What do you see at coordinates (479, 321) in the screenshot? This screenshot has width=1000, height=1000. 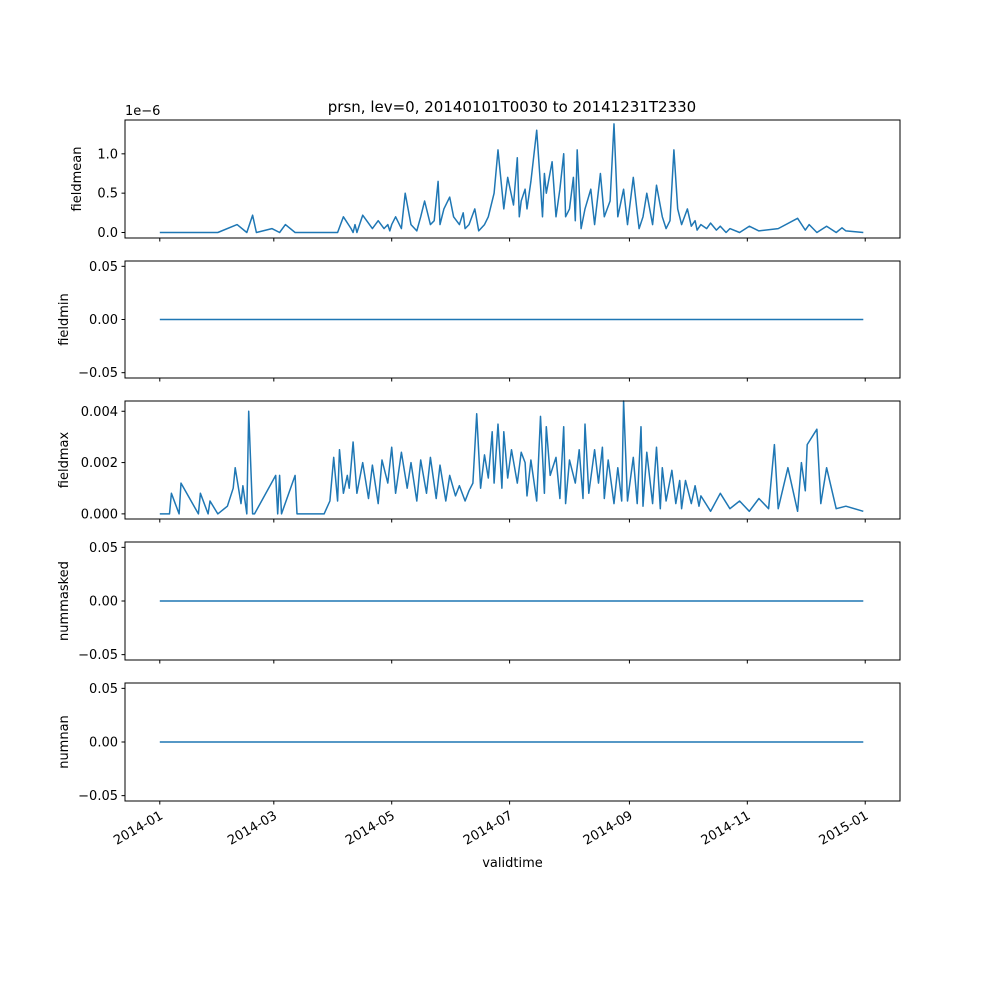 I see `subplot-fieldmin: −0.05 0.00 0.05 fieldmin` at bounding box center [479, 321].